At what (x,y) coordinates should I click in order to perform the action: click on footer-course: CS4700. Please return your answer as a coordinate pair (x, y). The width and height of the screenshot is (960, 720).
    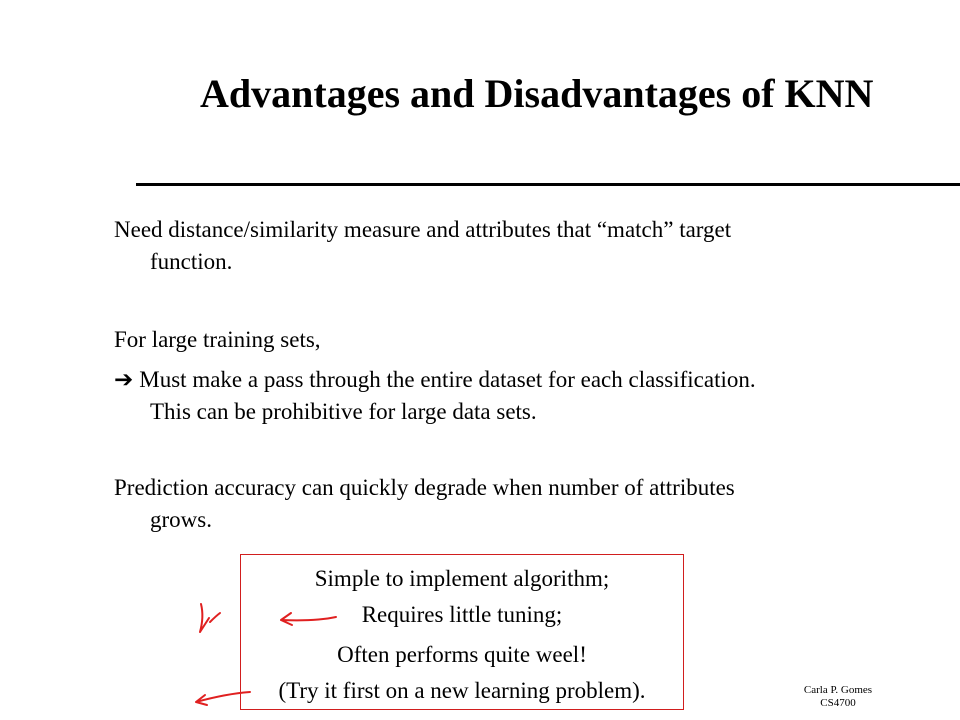
    Looking at the image, I should click on (838, 703).